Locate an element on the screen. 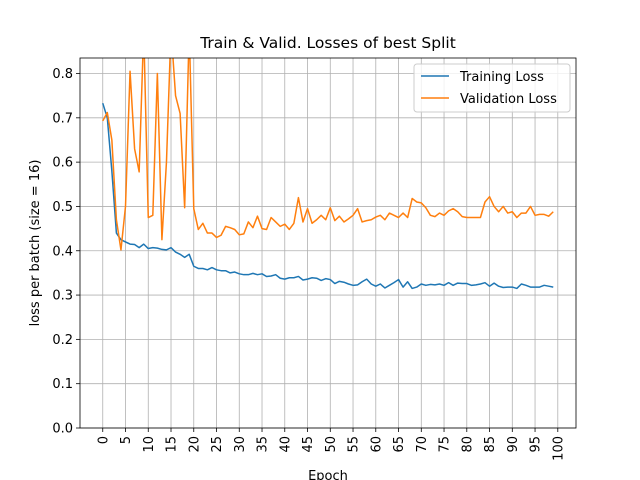 This screenshot has width=640, height=480. x-axis-label: Epoch is located at coordinates (328, 474).